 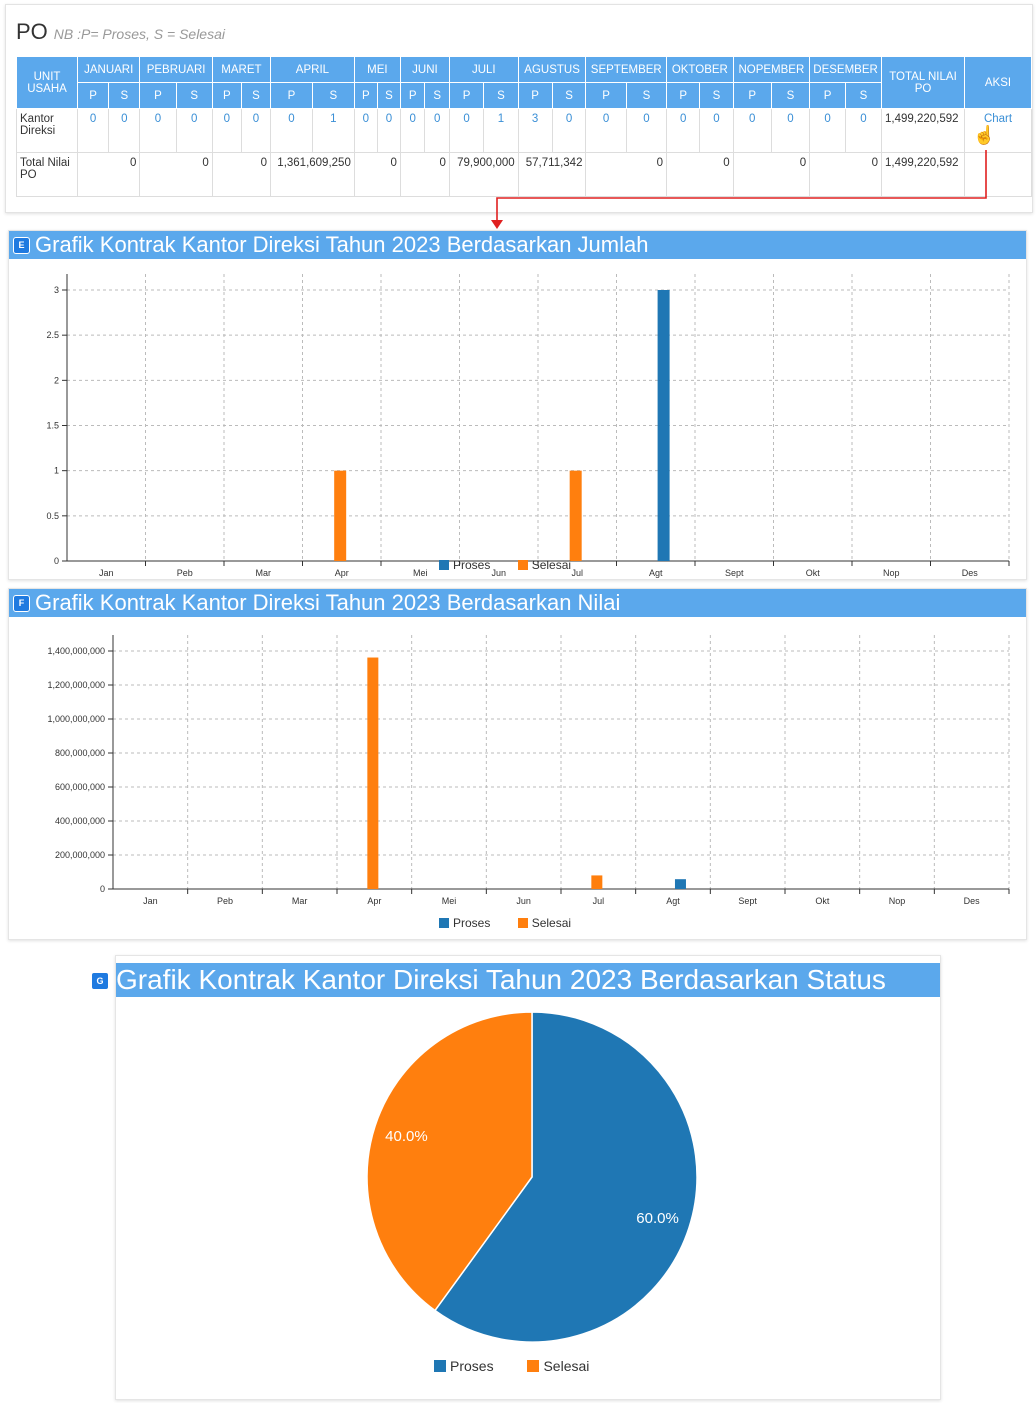 I want to click on month-header-juli: JULI, so click(x=483, y=69).